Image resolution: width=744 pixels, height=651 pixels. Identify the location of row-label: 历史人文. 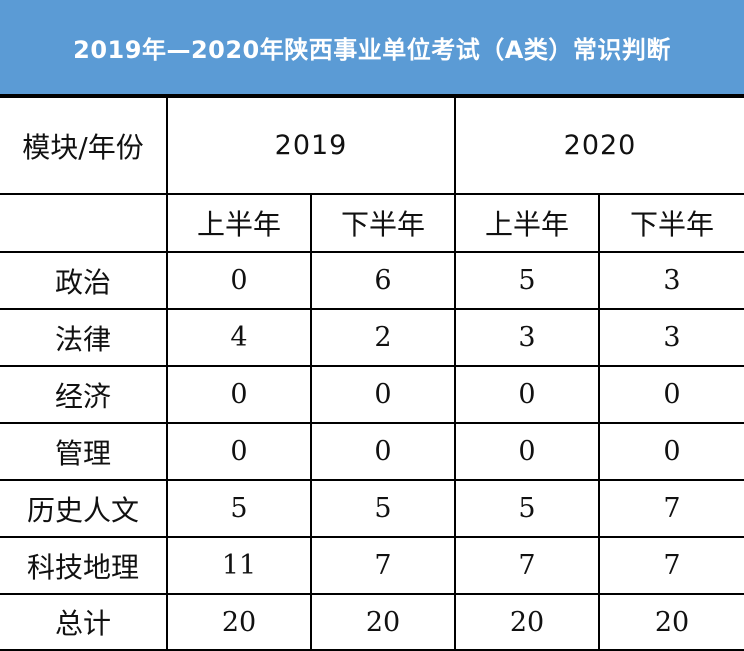
(84, 508).